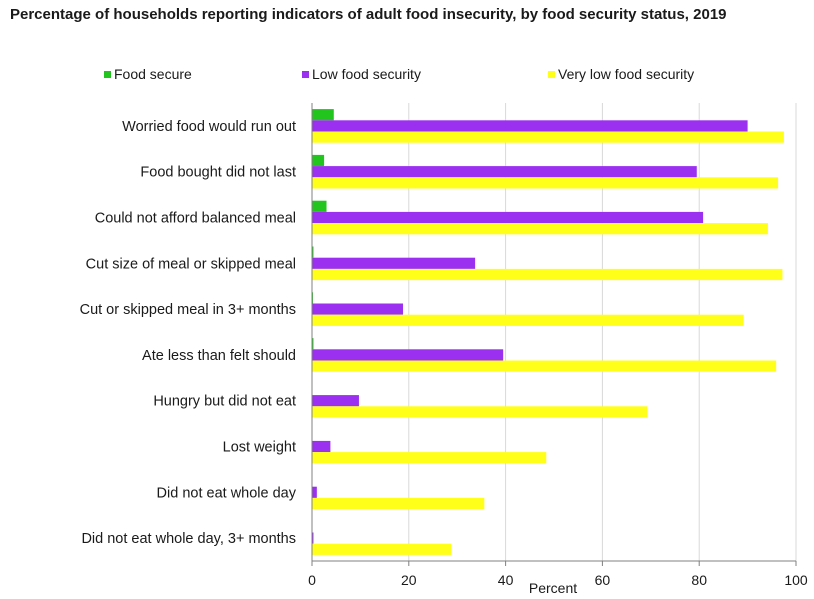  I want to click on category-label: Did not eat whole day, so click(227, 493).